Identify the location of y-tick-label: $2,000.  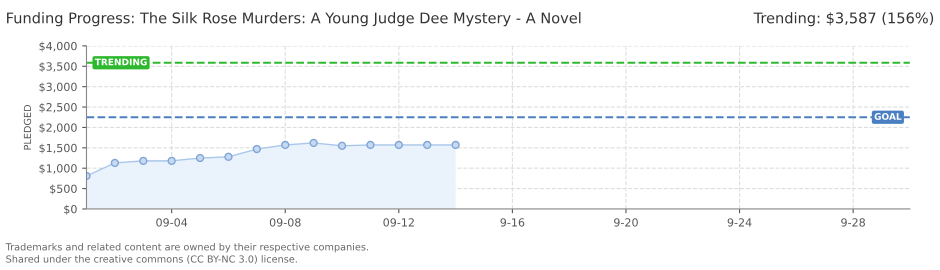
(58, 128).